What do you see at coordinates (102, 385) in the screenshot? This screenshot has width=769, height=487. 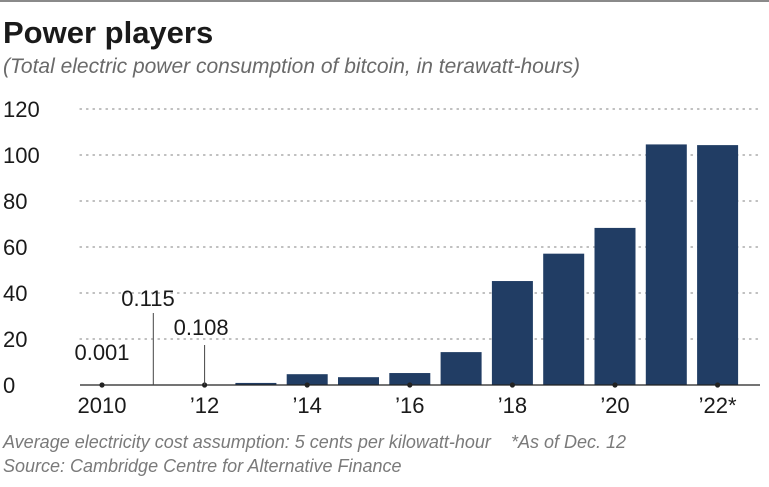 I see `x-tick-dot-2010` at bounding box center [102, 385].